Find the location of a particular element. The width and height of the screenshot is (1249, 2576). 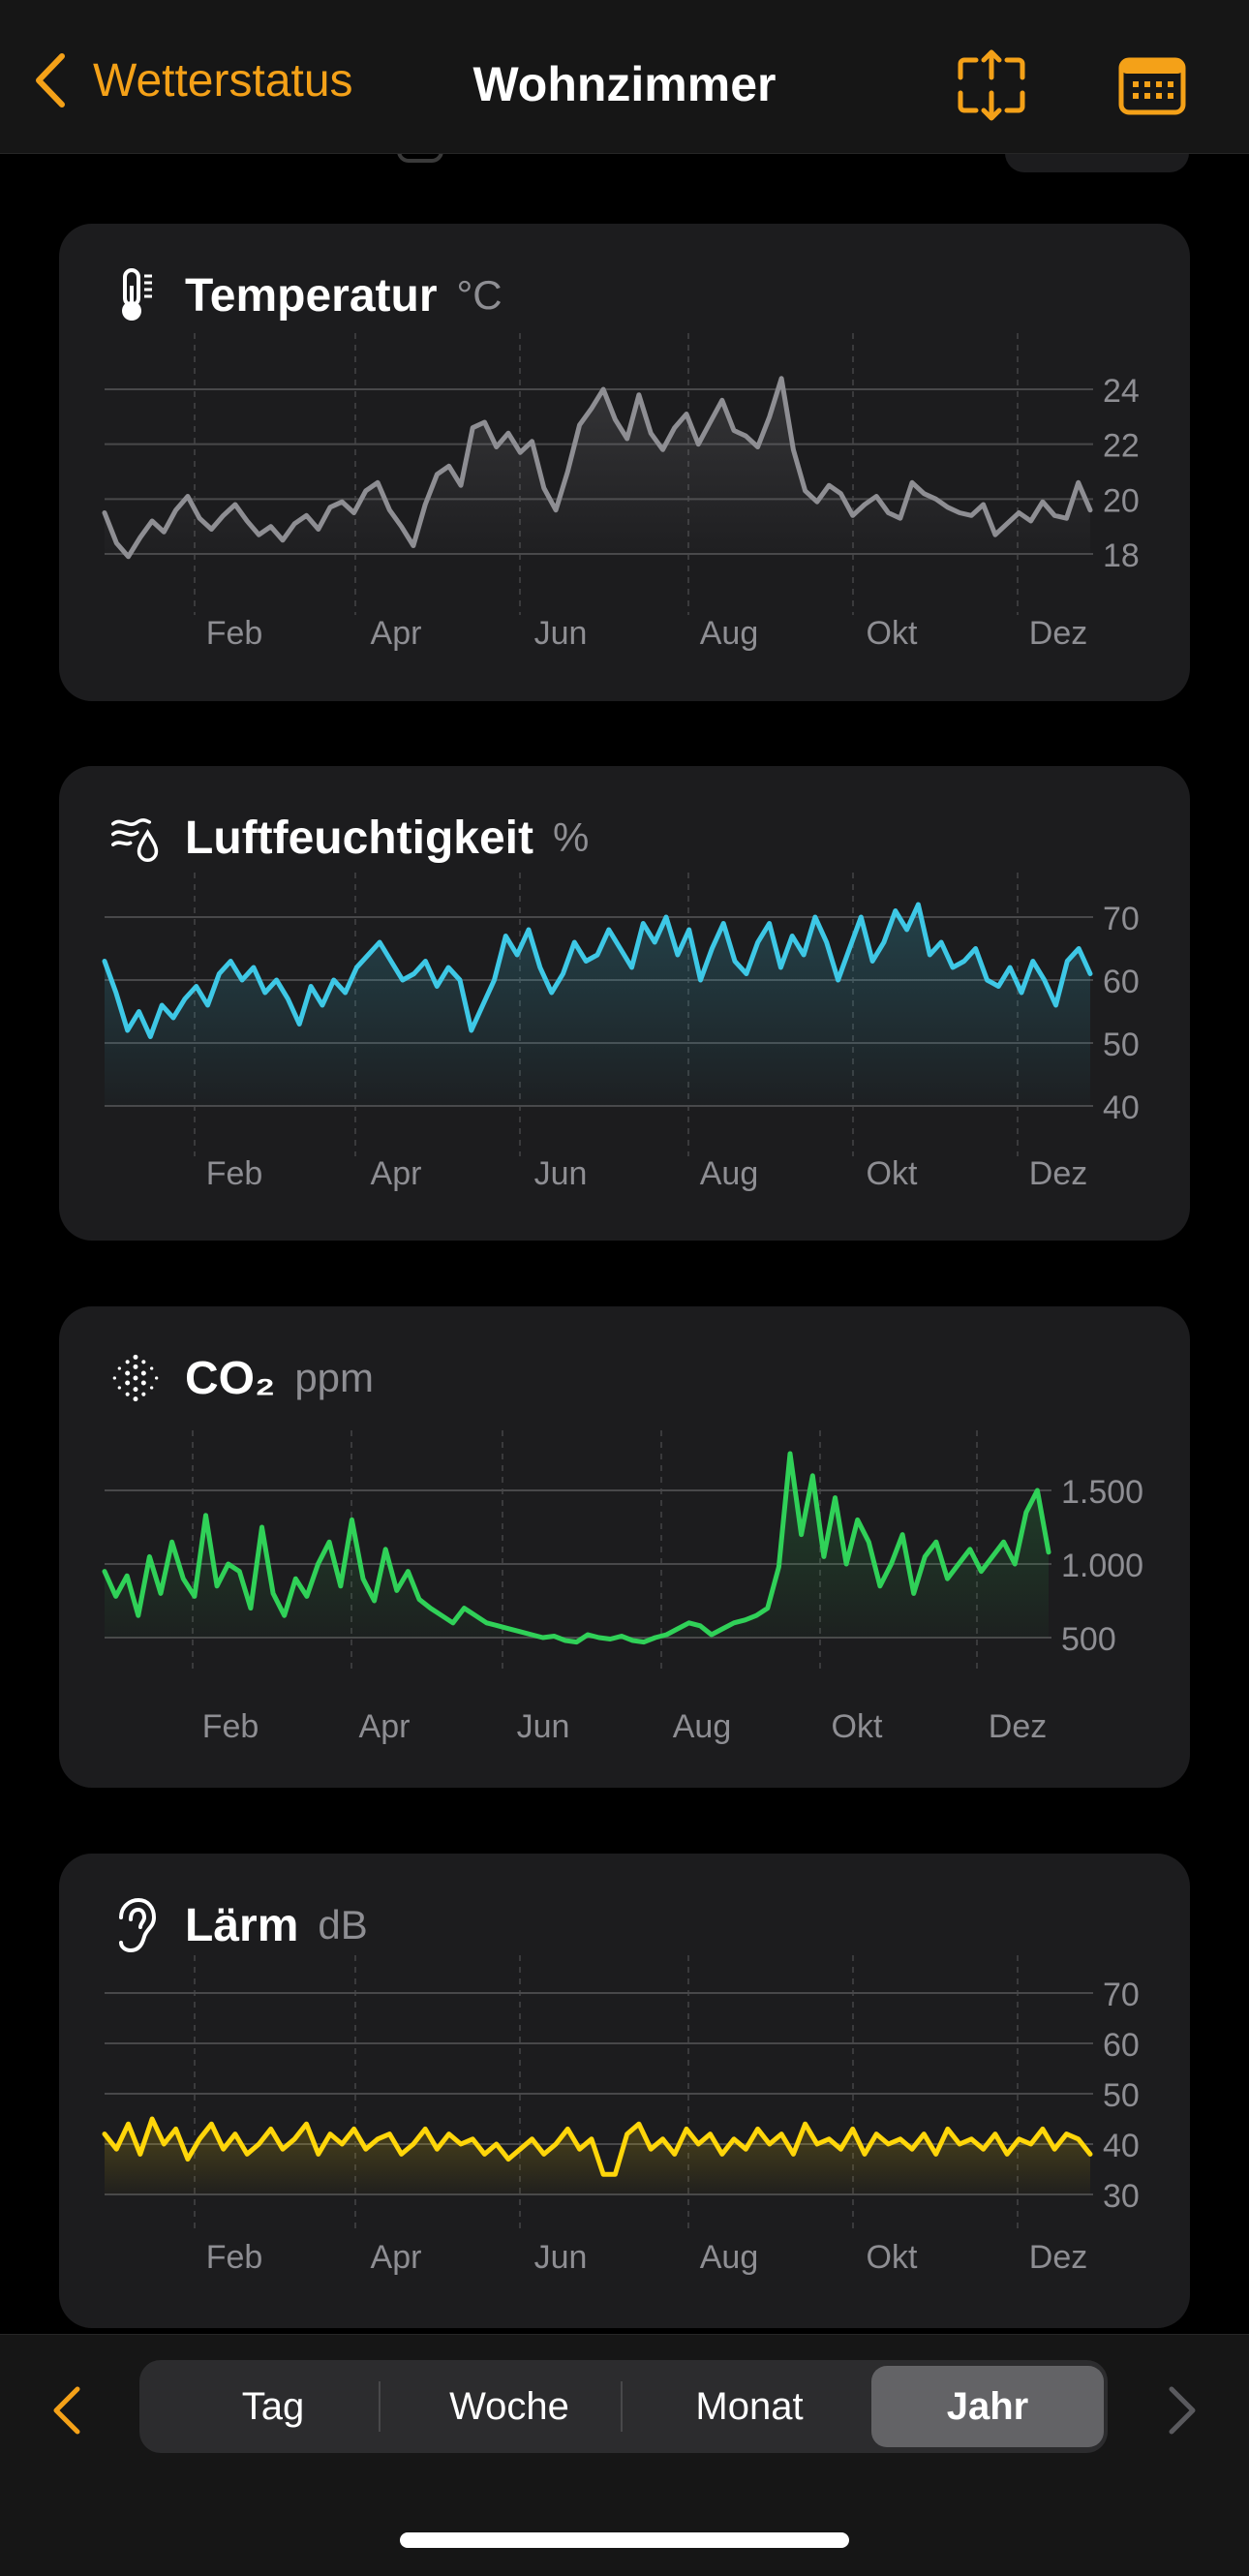

nav-header: Wetterstatus Wohnzimmer is located at coordinates (624, 77).